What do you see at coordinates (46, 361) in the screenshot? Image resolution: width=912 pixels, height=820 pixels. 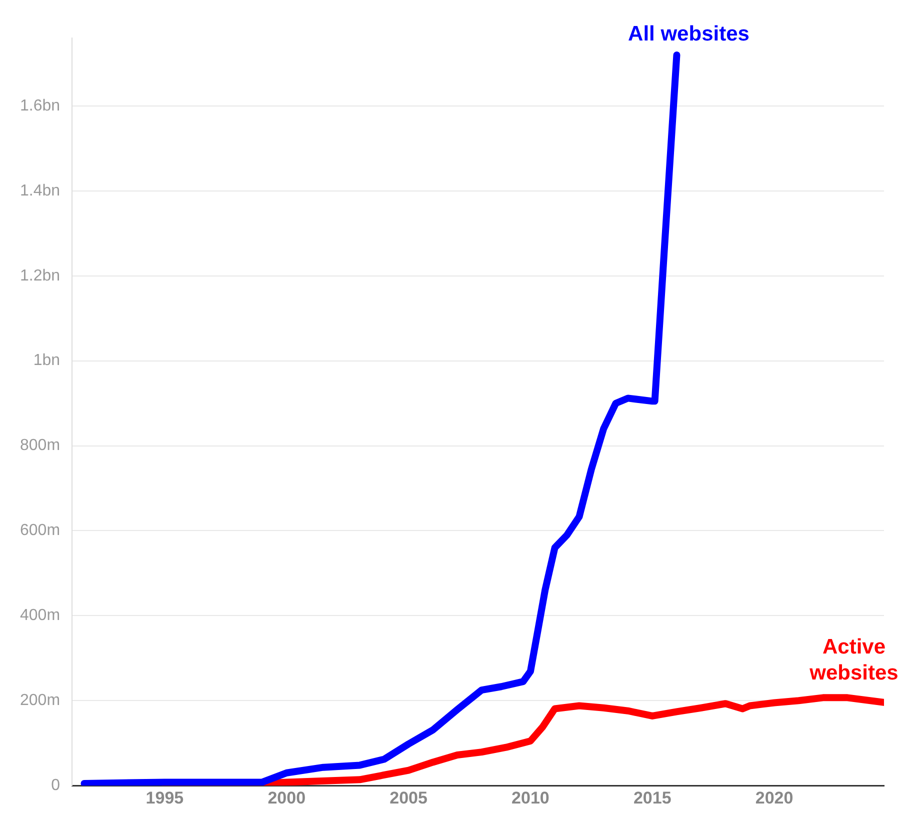 I see `y-tick-label: 1bn` at bounding box center [46, 361].